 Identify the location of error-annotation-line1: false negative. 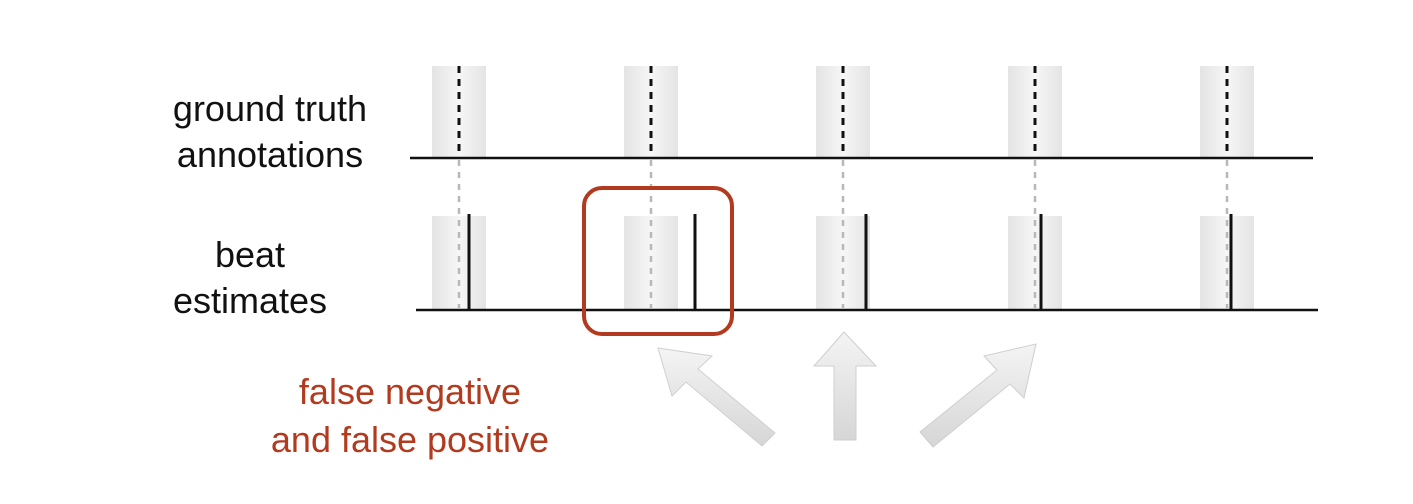
(410, 391).